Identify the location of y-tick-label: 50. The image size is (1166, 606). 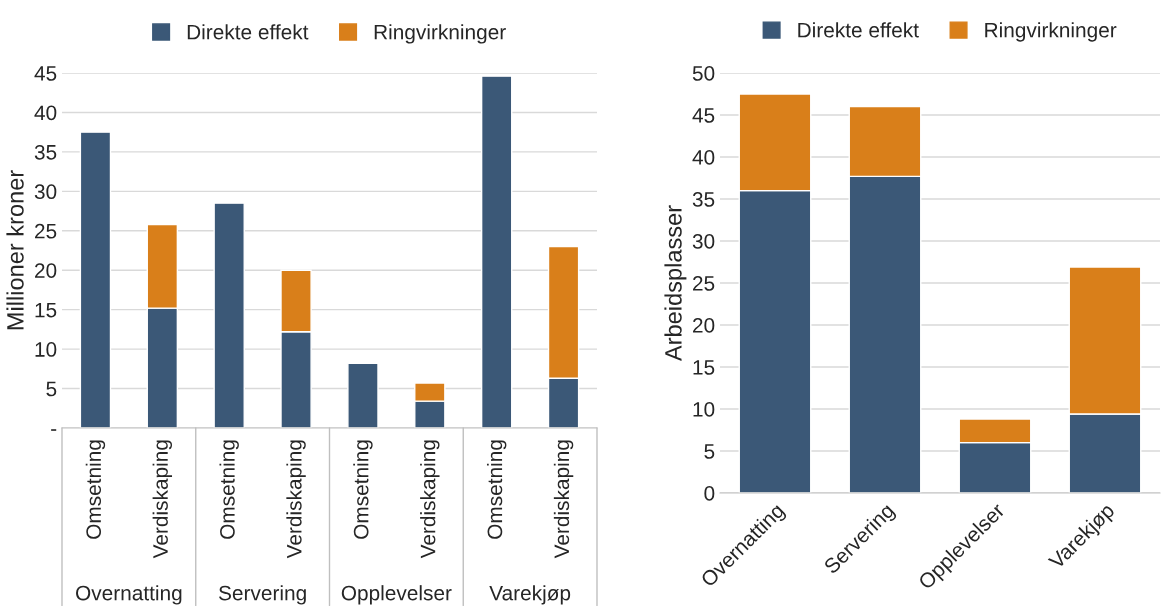
(703, 73).